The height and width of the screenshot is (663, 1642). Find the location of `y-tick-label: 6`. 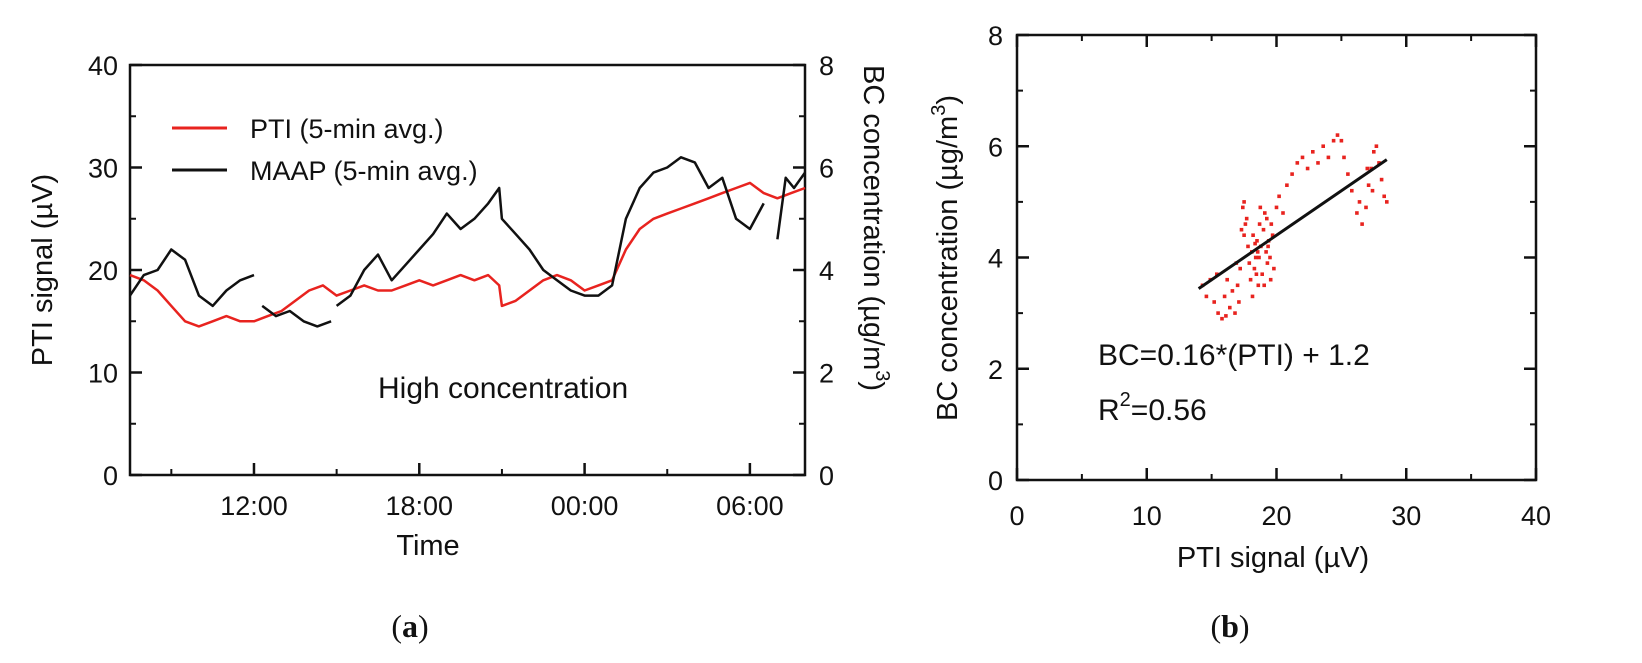

y-tick-label: 6 is located at coordinates (995, 147).